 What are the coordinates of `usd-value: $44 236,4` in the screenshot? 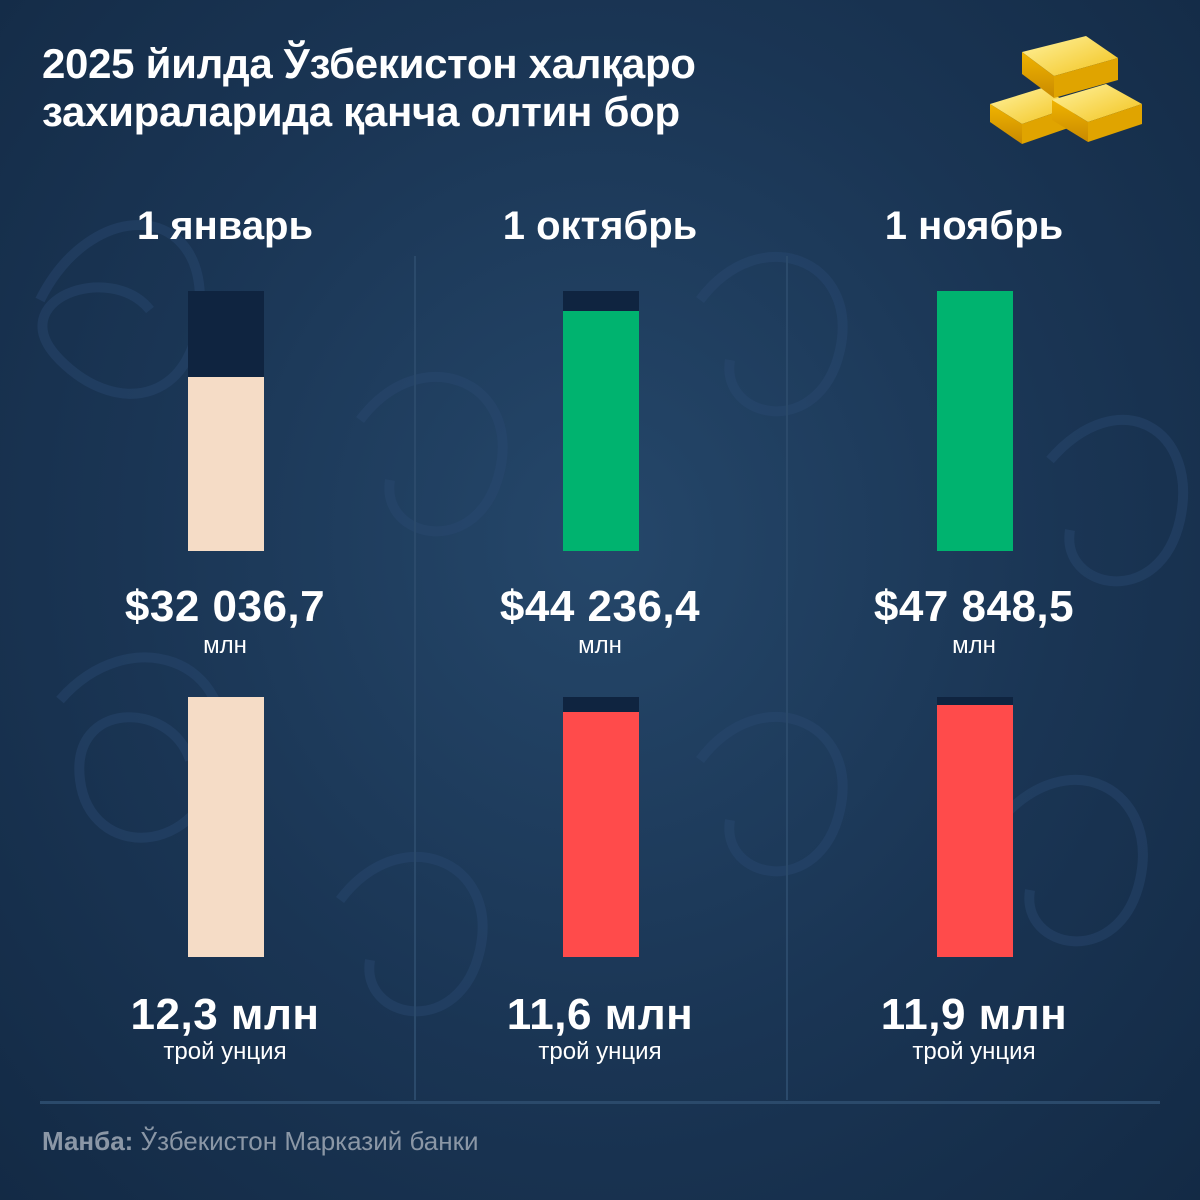 It's located at (600, 606).